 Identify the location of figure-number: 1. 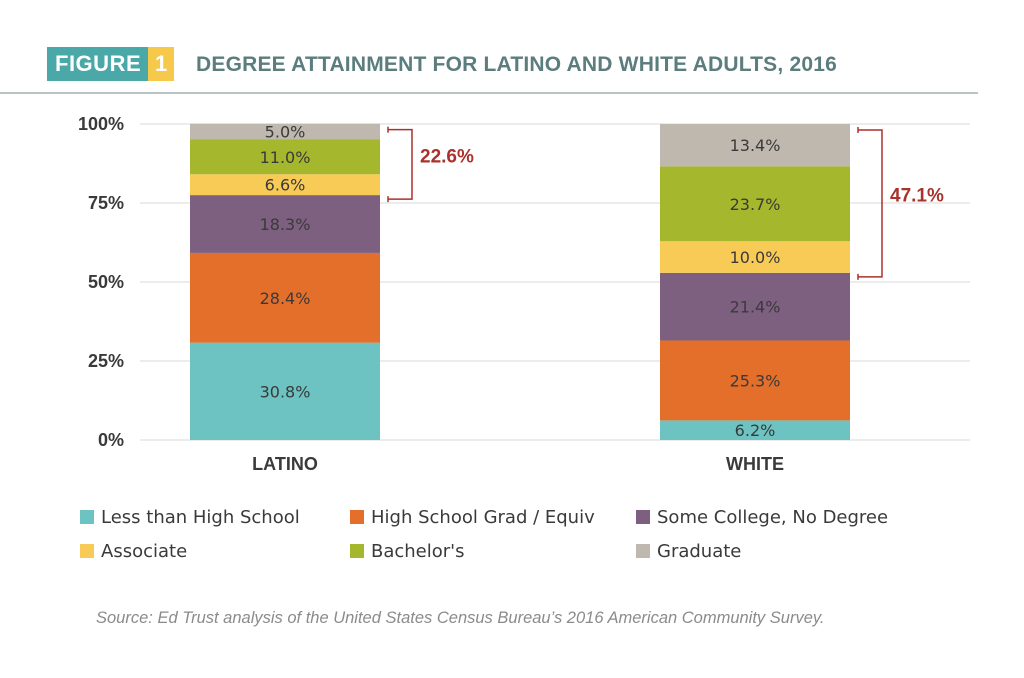
(161, 64).